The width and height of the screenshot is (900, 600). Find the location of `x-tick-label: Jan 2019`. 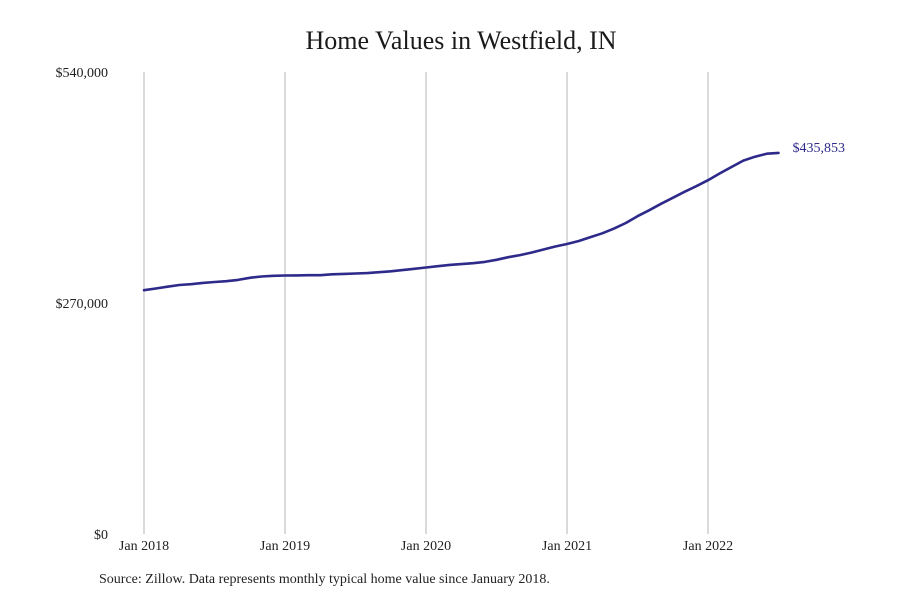

x-tick-label: Jan 2019 is located at coordinates (285, 546).